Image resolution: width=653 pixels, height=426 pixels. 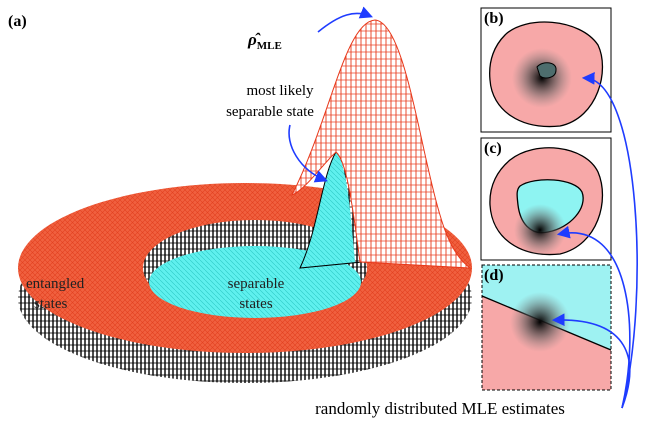 What do you see at coordinates (440, 408) in the screenshot?
I see `caption: randomly distributed MLE estimates` at bounding box center [440, 408].